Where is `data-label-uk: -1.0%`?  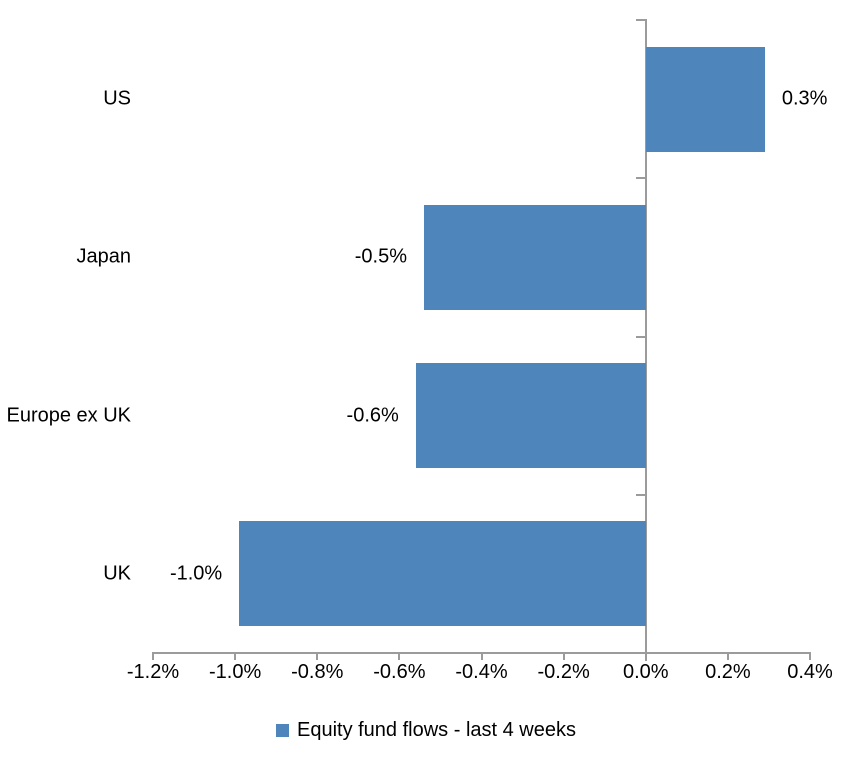 data-label-uk: -1.0% is located at coordinates (196, 573).